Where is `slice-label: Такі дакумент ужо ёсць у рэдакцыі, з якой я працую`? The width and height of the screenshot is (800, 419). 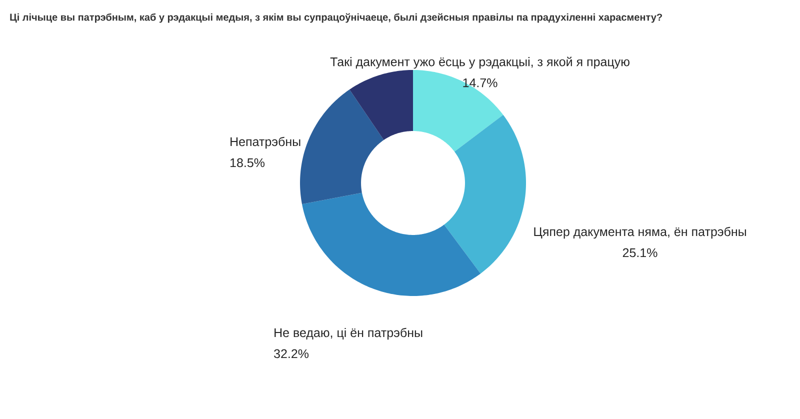
slice-label: Такі дакумент ужо ёсць у рэдакцыі, з якой я працую is located at coordinates (480, 62).